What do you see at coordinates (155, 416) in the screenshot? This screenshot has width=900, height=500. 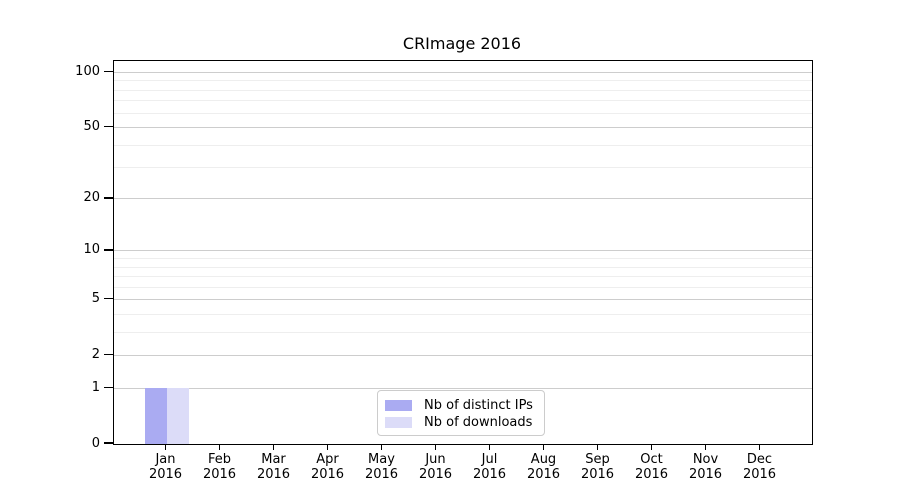 I see `bar-nb-of-distinct-ips` at bounding box center [155, 416].